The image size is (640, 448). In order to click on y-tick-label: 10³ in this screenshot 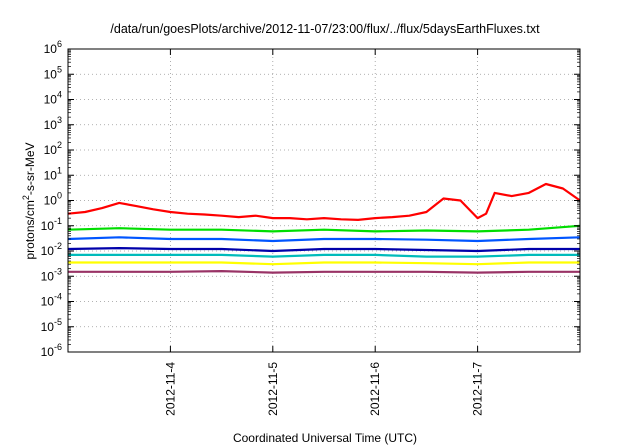, I will do `click(53, 123)`.